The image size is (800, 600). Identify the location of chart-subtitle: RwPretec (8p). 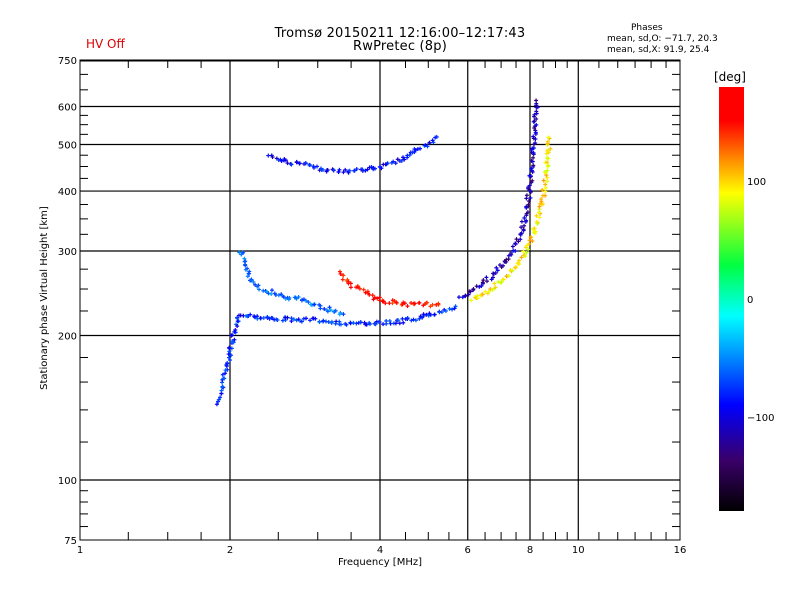
(400, 46).